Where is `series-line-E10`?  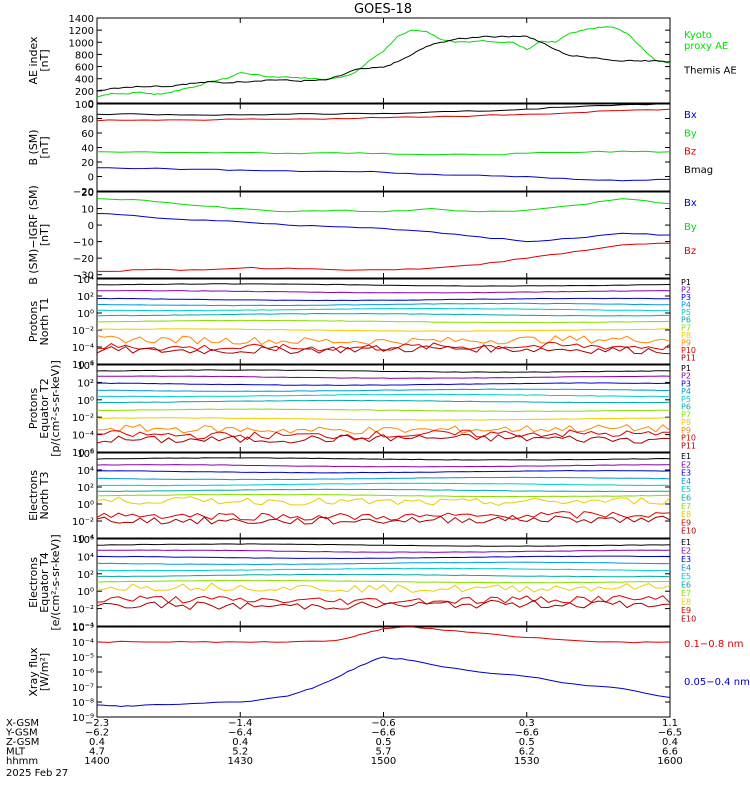 series-line-E10 is located at coordinates (383, 605).